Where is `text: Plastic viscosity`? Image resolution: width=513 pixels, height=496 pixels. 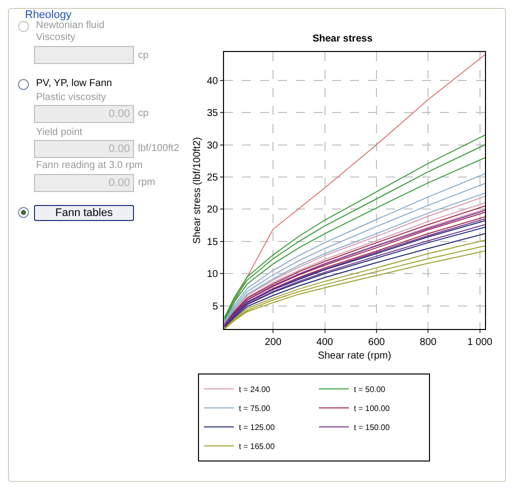 text: Plastic viscosity is located at coordinates (71, 98).